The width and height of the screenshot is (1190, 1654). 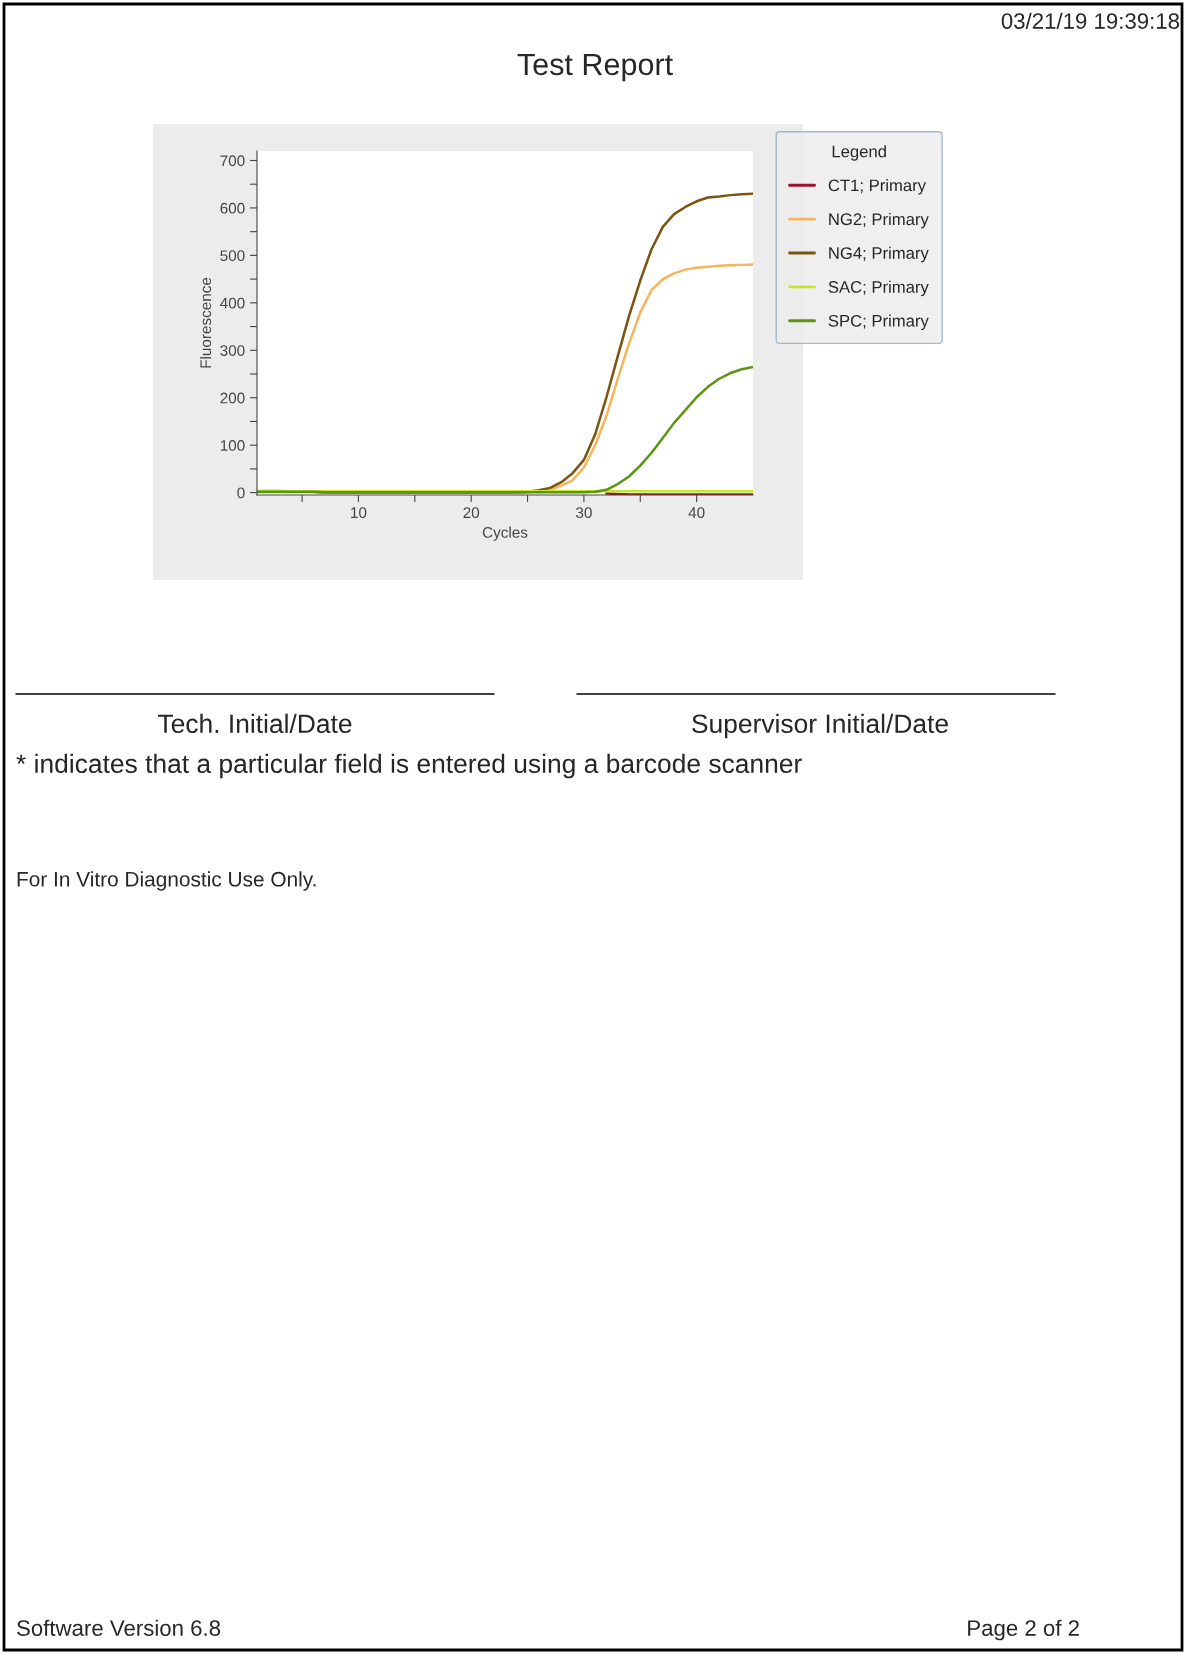 What do you see at coordinates (166, 881) in the screenshot?
I see `text: For In Vitro Diagnostic Use Only.` at bounding box center [166, 881].